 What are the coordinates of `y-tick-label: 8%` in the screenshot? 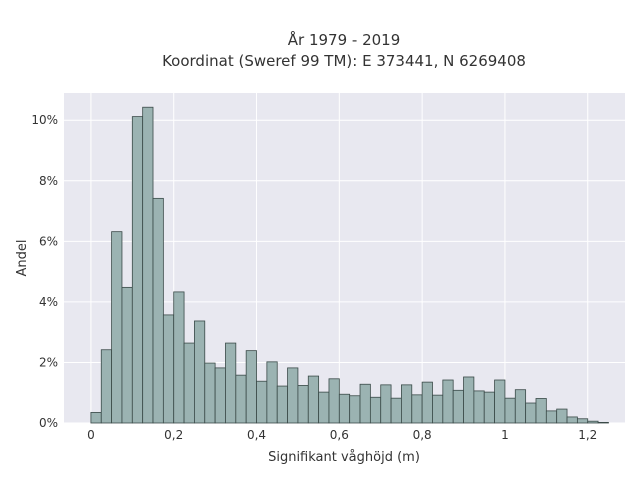 It's located at (48, 181).